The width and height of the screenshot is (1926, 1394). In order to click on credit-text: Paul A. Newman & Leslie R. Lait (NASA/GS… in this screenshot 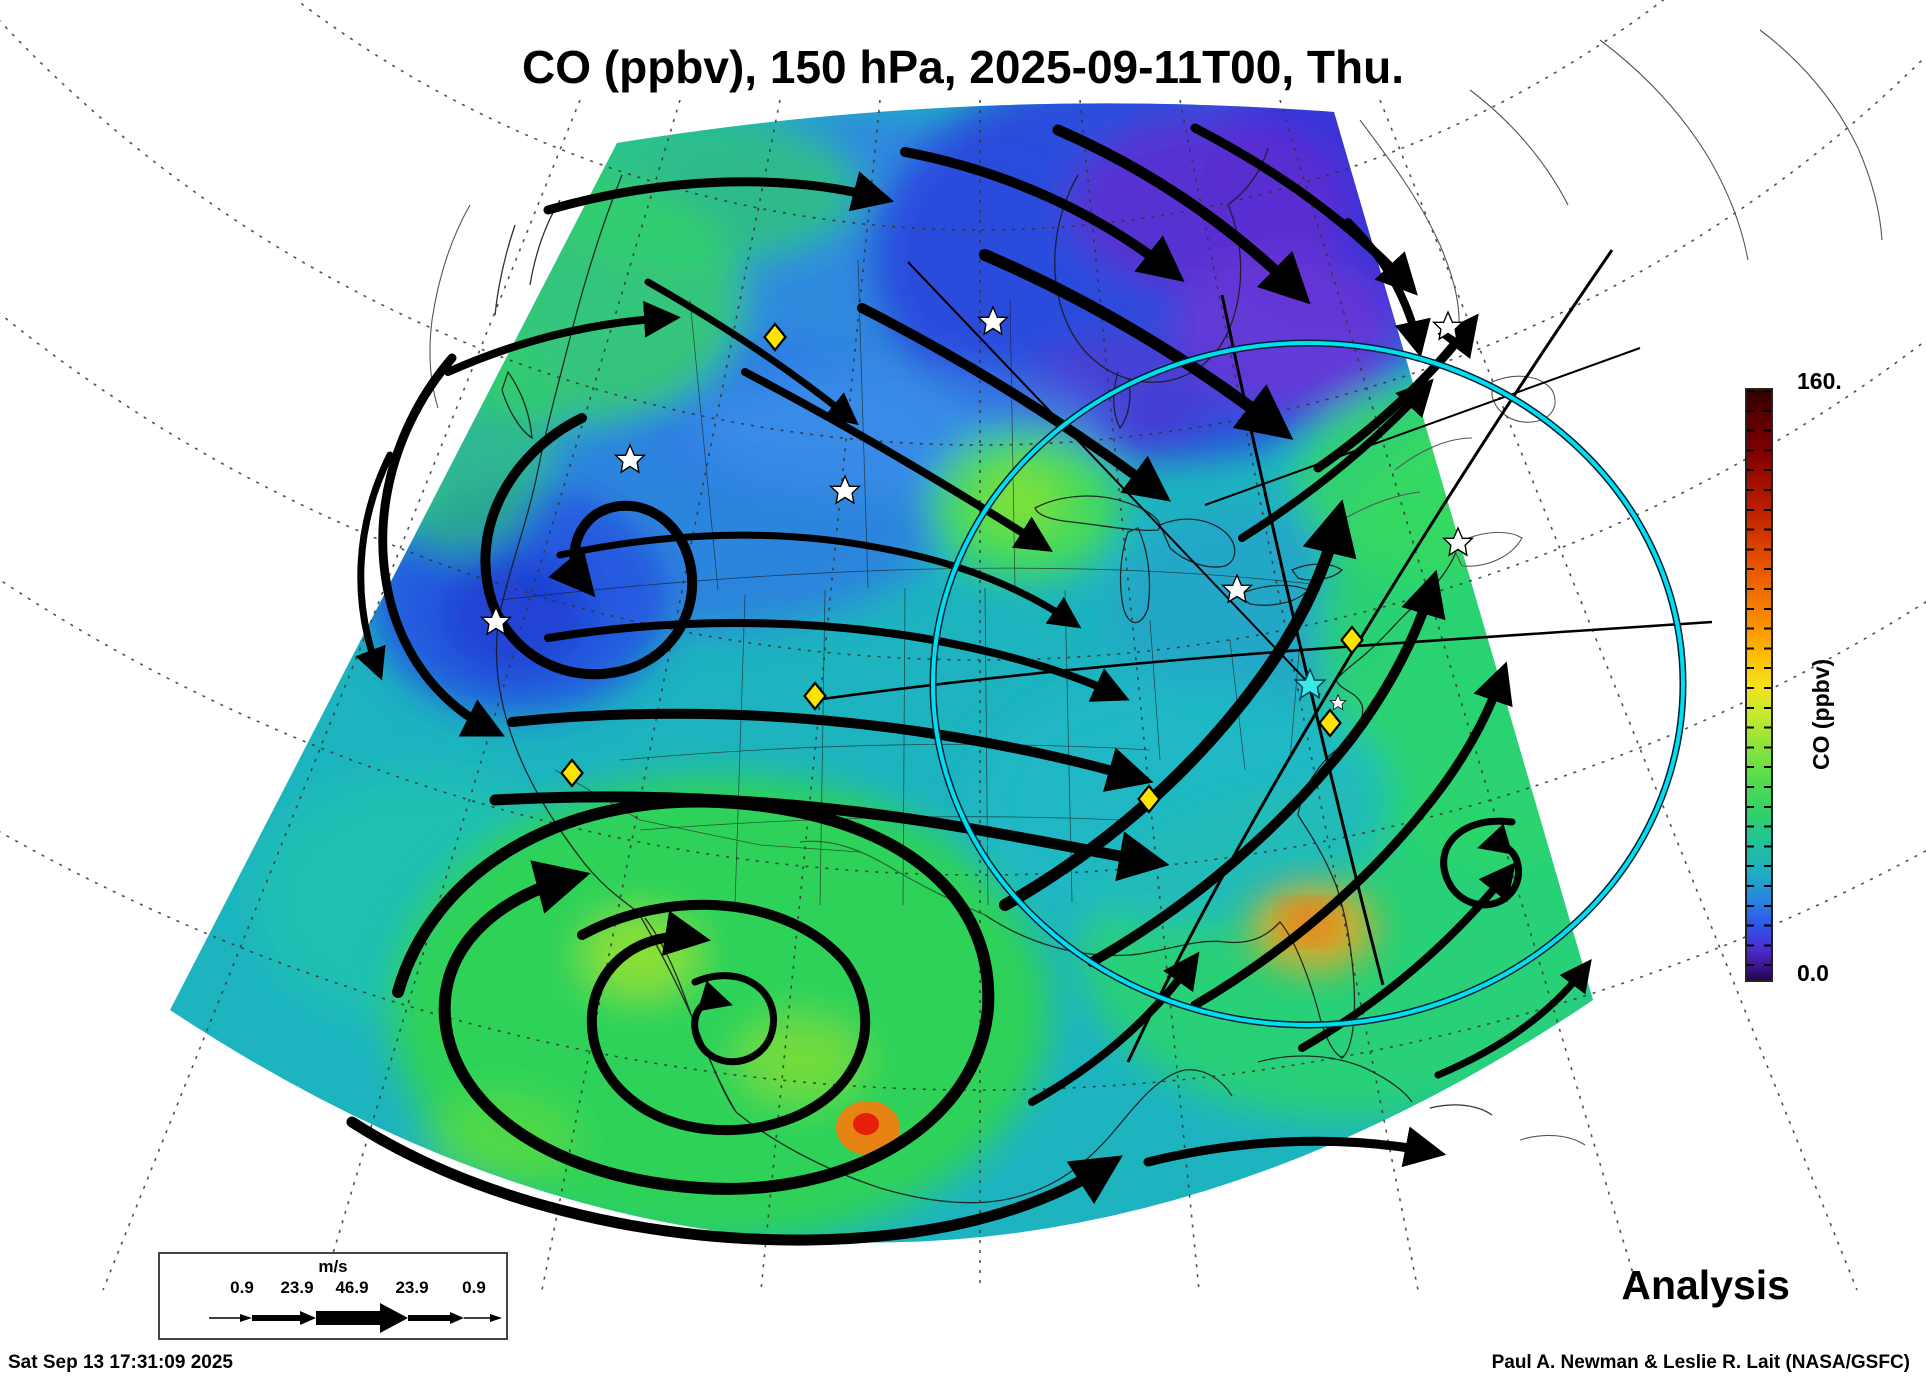, I will do `click(1700, 1362)`.